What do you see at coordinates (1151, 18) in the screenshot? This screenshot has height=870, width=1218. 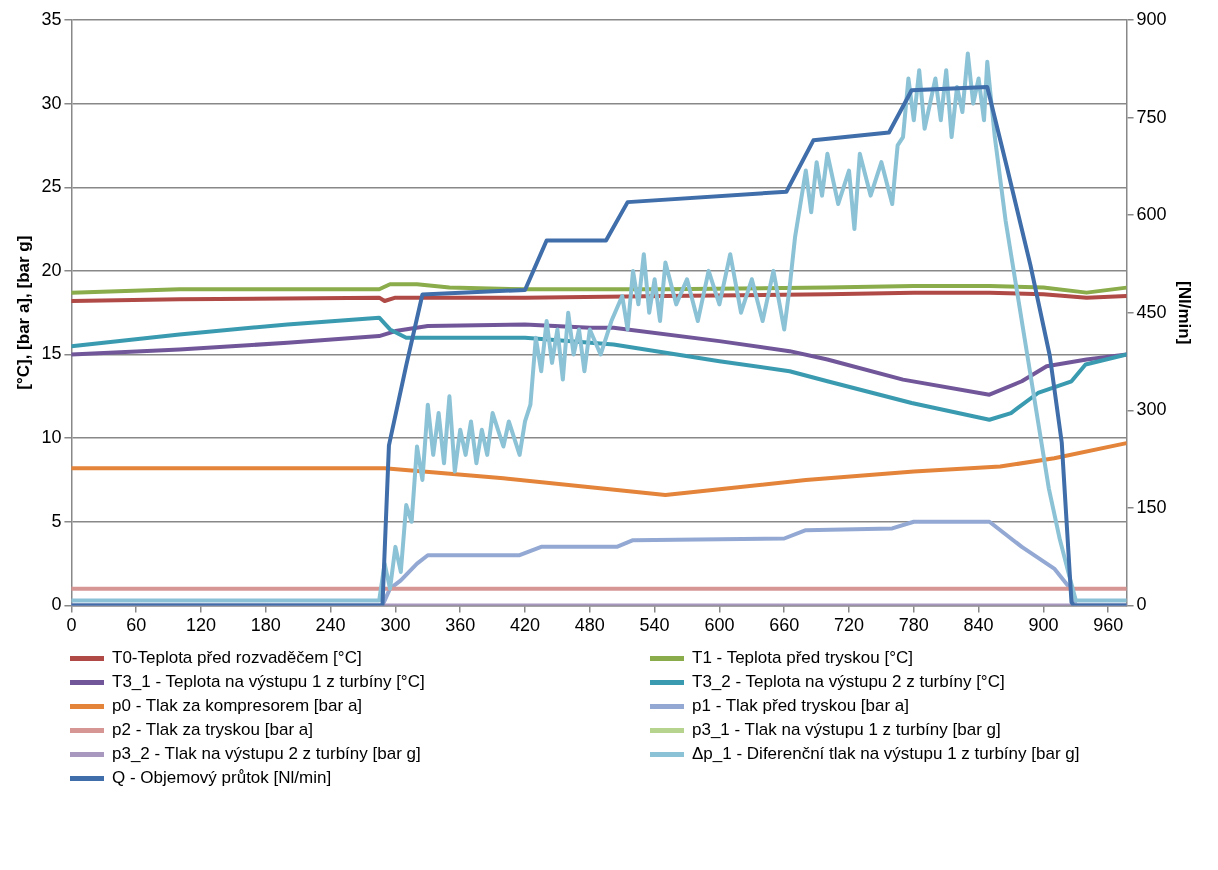 I see `y2-tick-label: 900` at bounding box center [1151, 18].